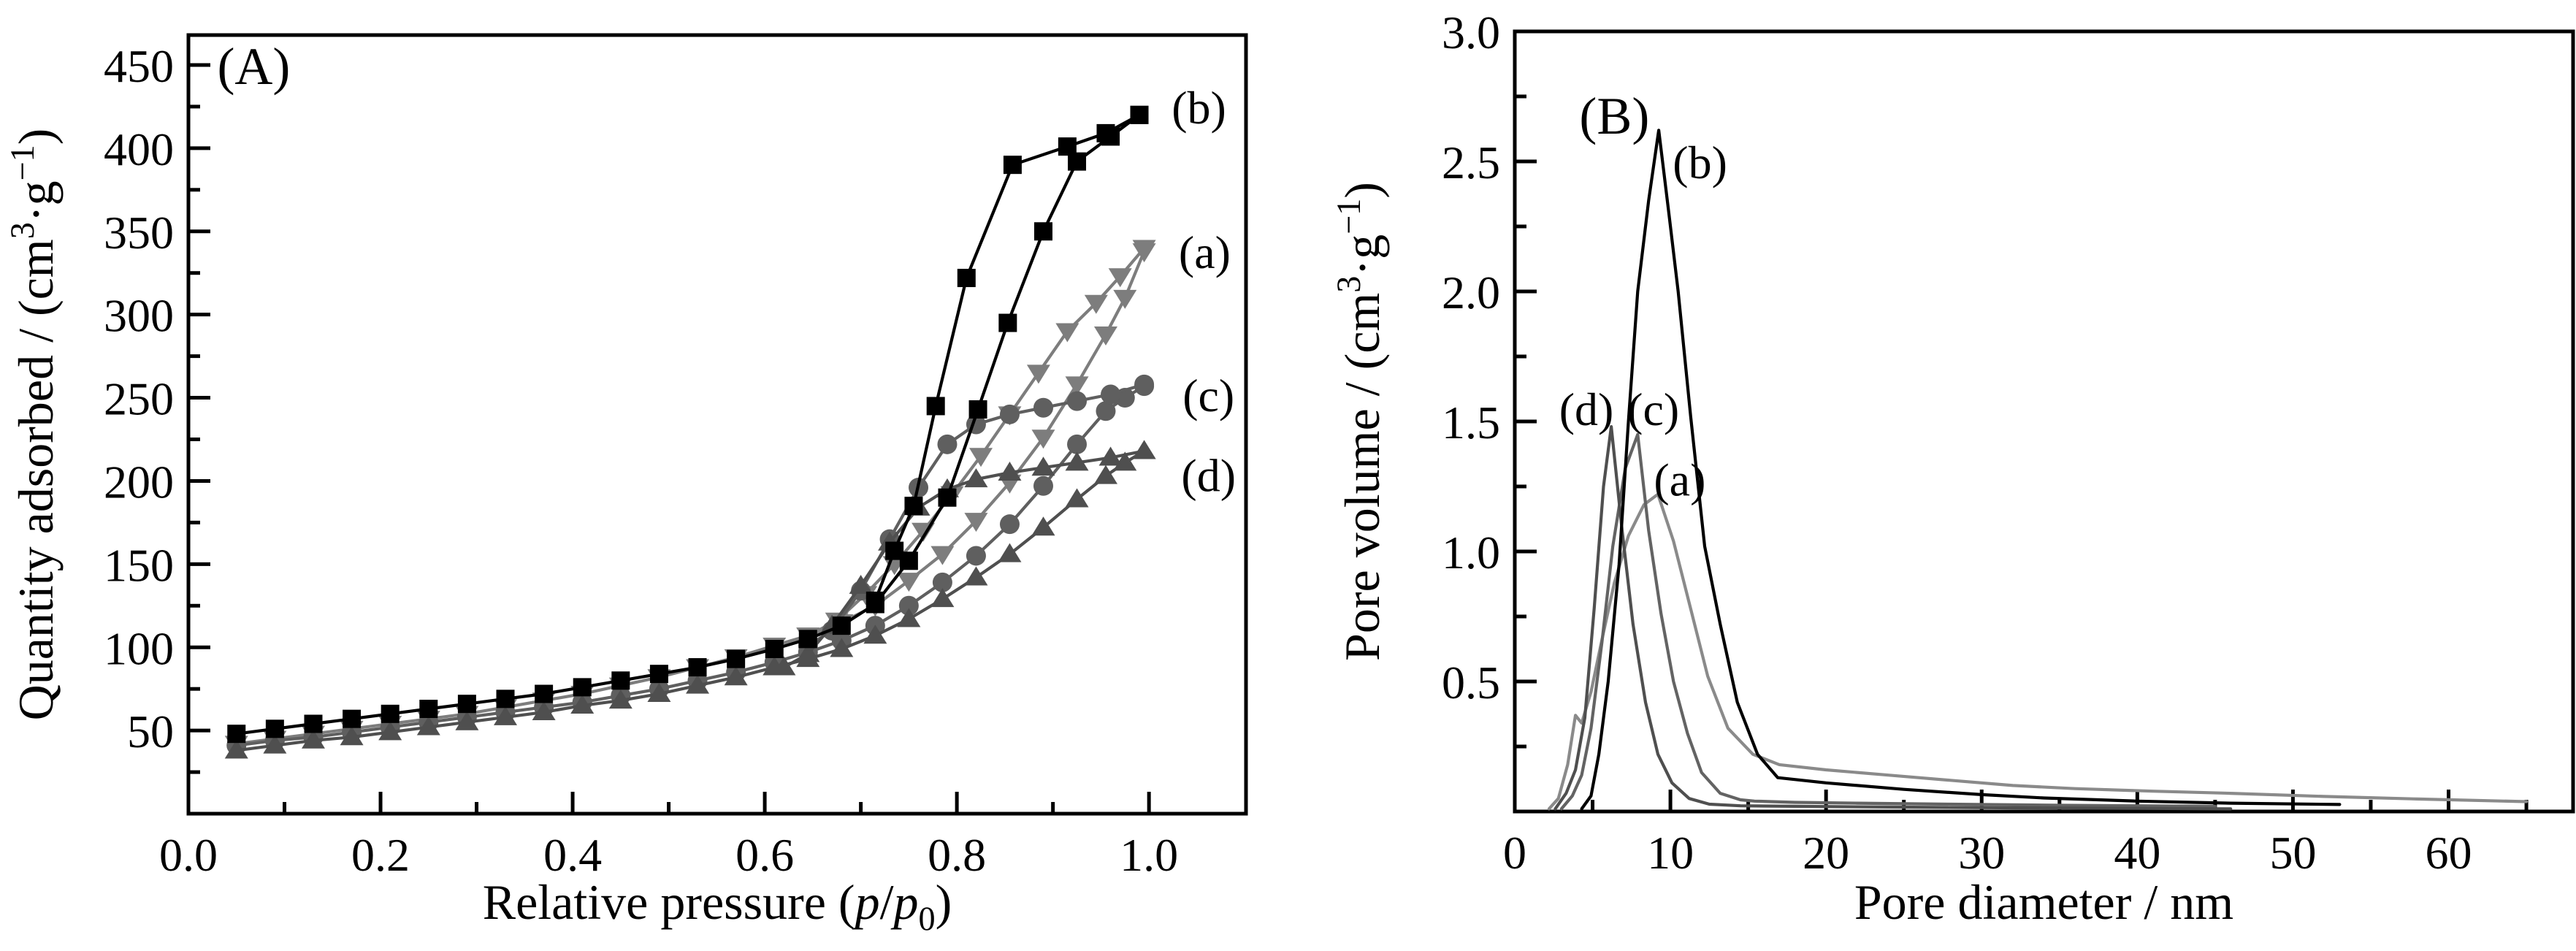  I want to click on y-tick-label: 350, so click(139, 233).